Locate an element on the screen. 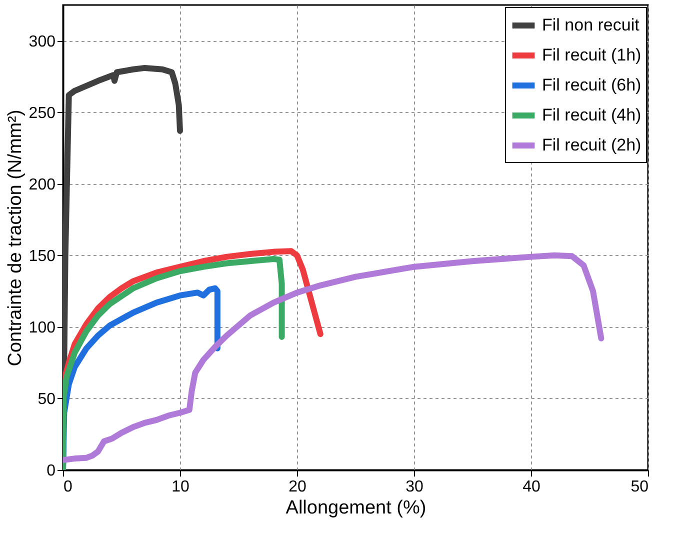  x-tick-label: 0 is located at coordinates (68, 487).